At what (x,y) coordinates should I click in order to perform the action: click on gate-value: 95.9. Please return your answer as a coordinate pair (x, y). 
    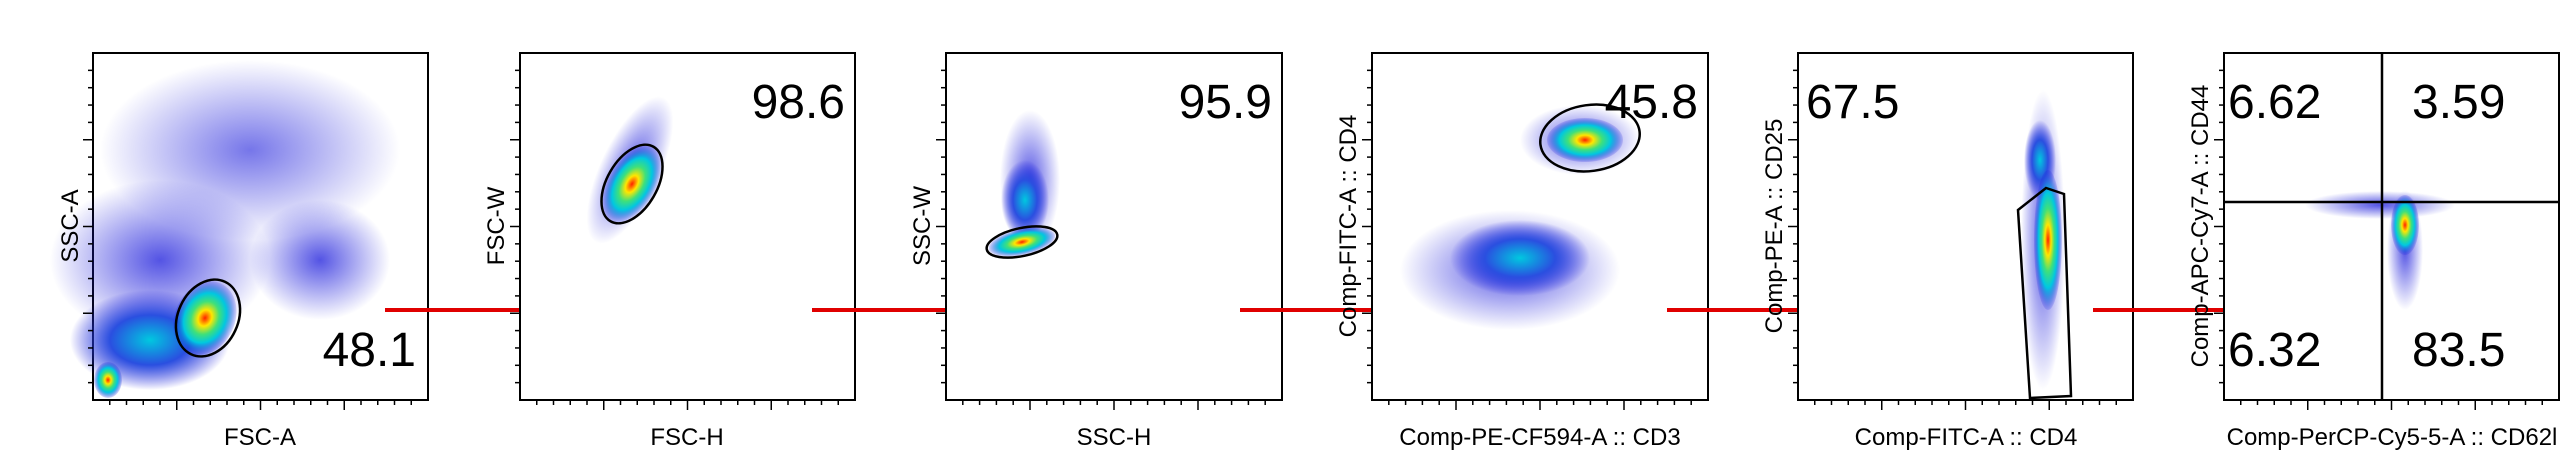
    Looking at the image, I should click on (1225, 102).